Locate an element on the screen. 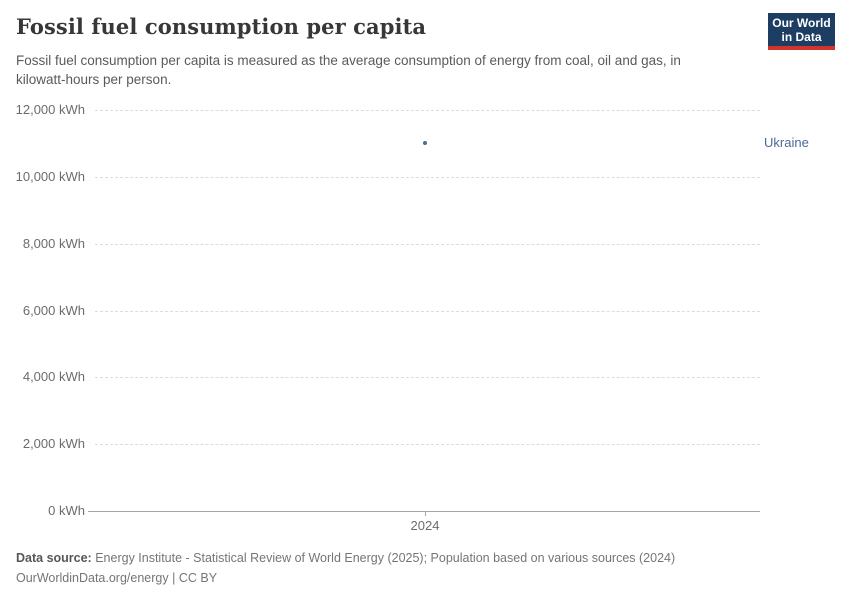  owid-logo-line2: in Data is located at coordinates (801, 36).